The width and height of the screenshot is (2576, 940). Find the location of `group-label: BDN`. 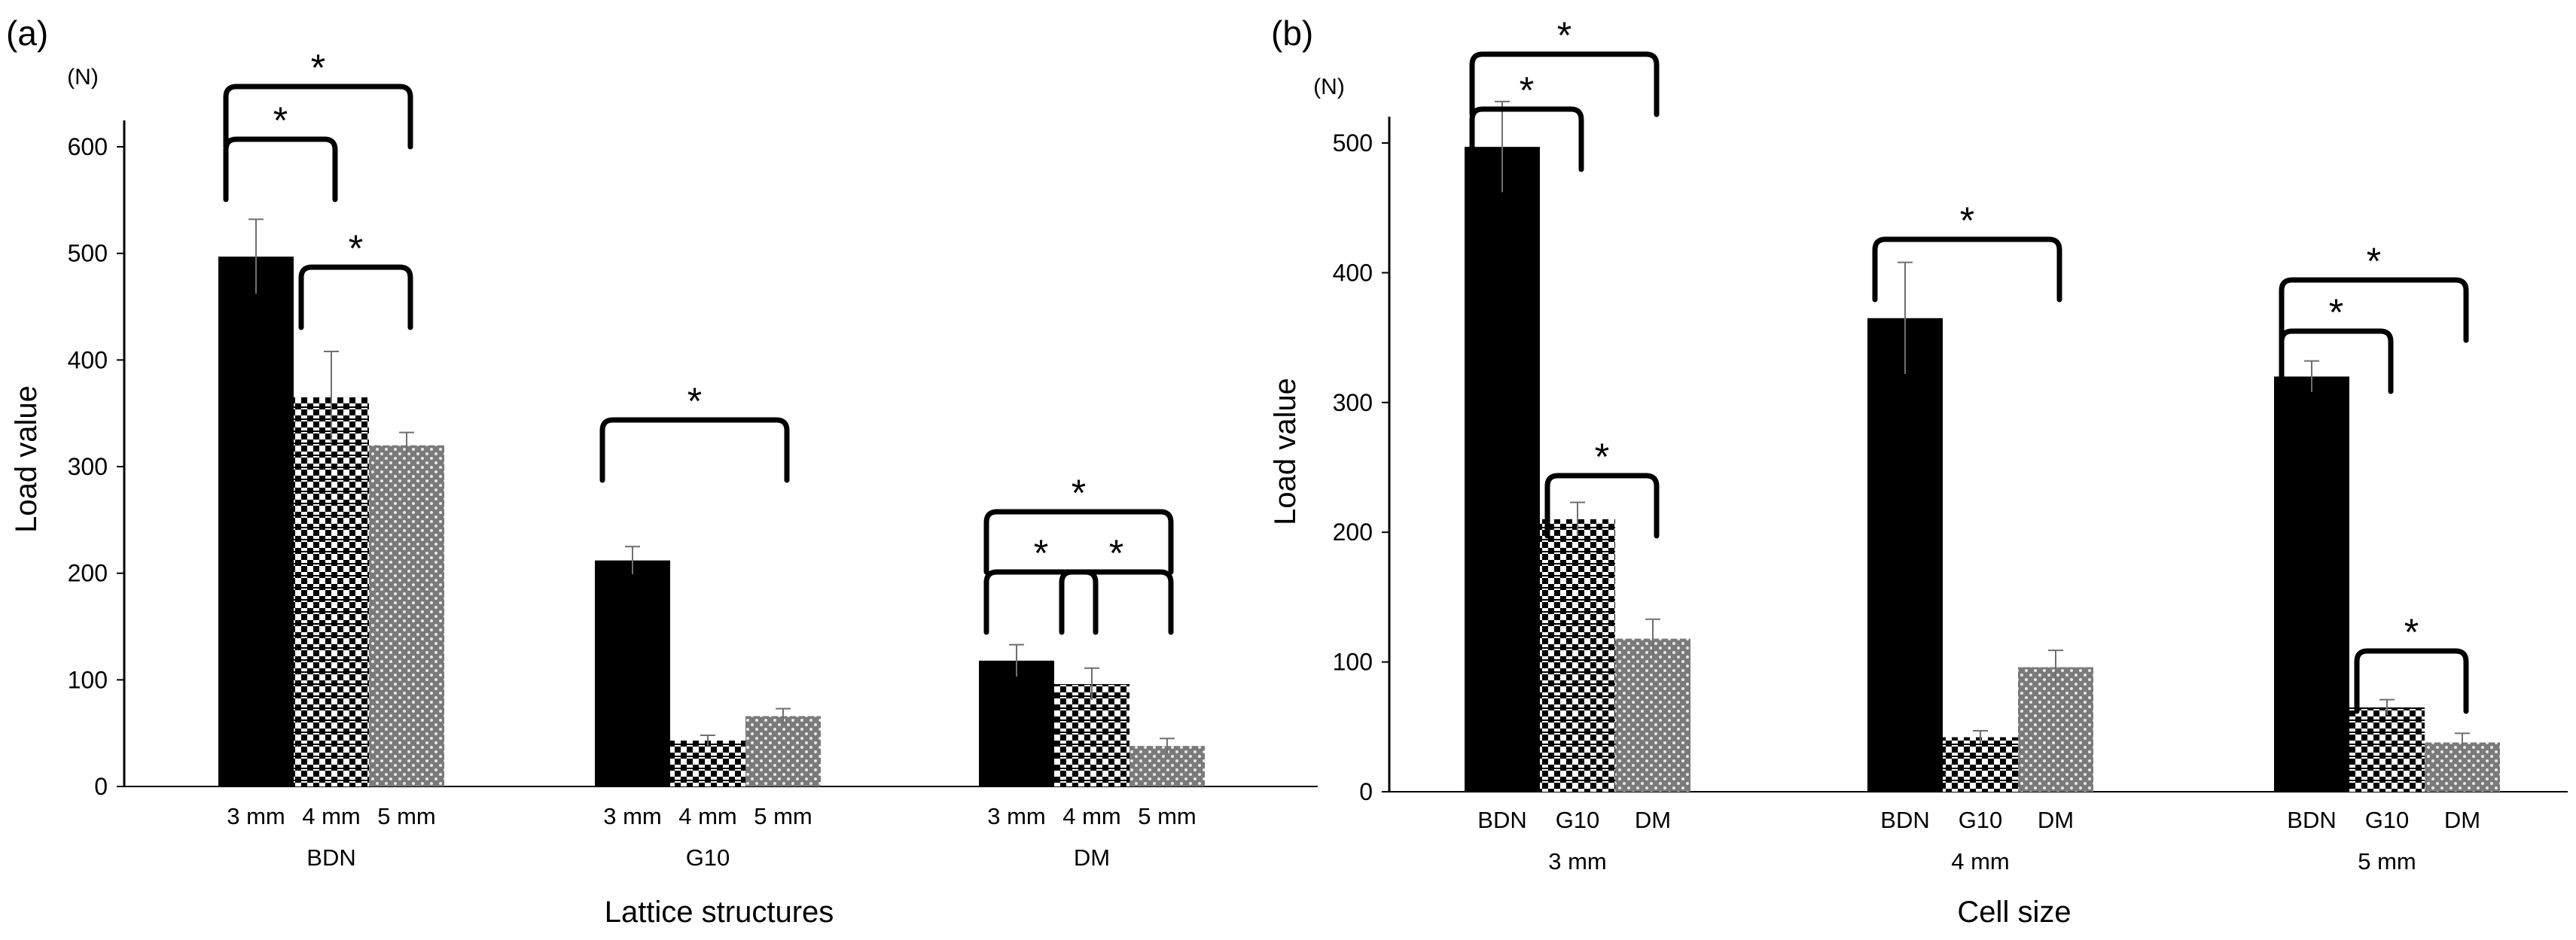

group-label: BDN is located at coordinates (330, 857).